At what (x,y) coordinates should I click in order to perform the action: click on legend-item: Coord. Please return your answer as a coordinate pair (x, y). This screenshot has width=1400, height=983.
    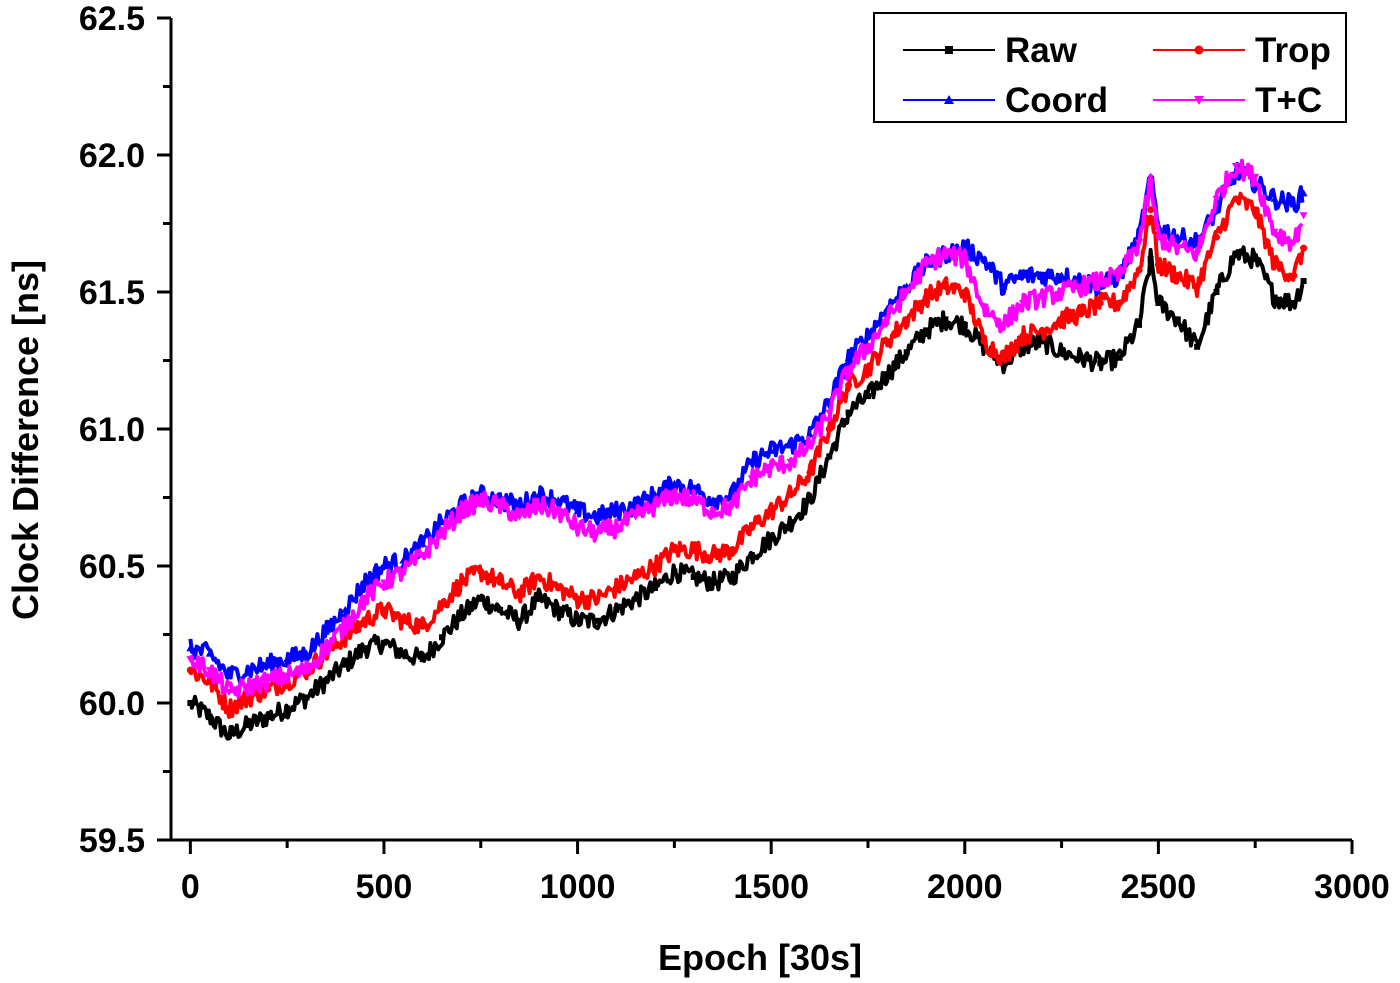
    Looking at the image, I should click on (1005, 100).